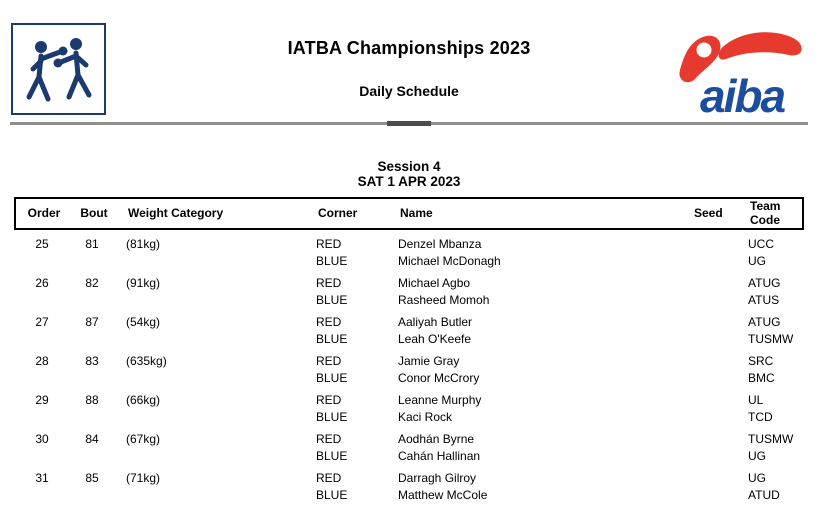  I want to click on column-header-weight-category: Weight Category, so click(176, 212).